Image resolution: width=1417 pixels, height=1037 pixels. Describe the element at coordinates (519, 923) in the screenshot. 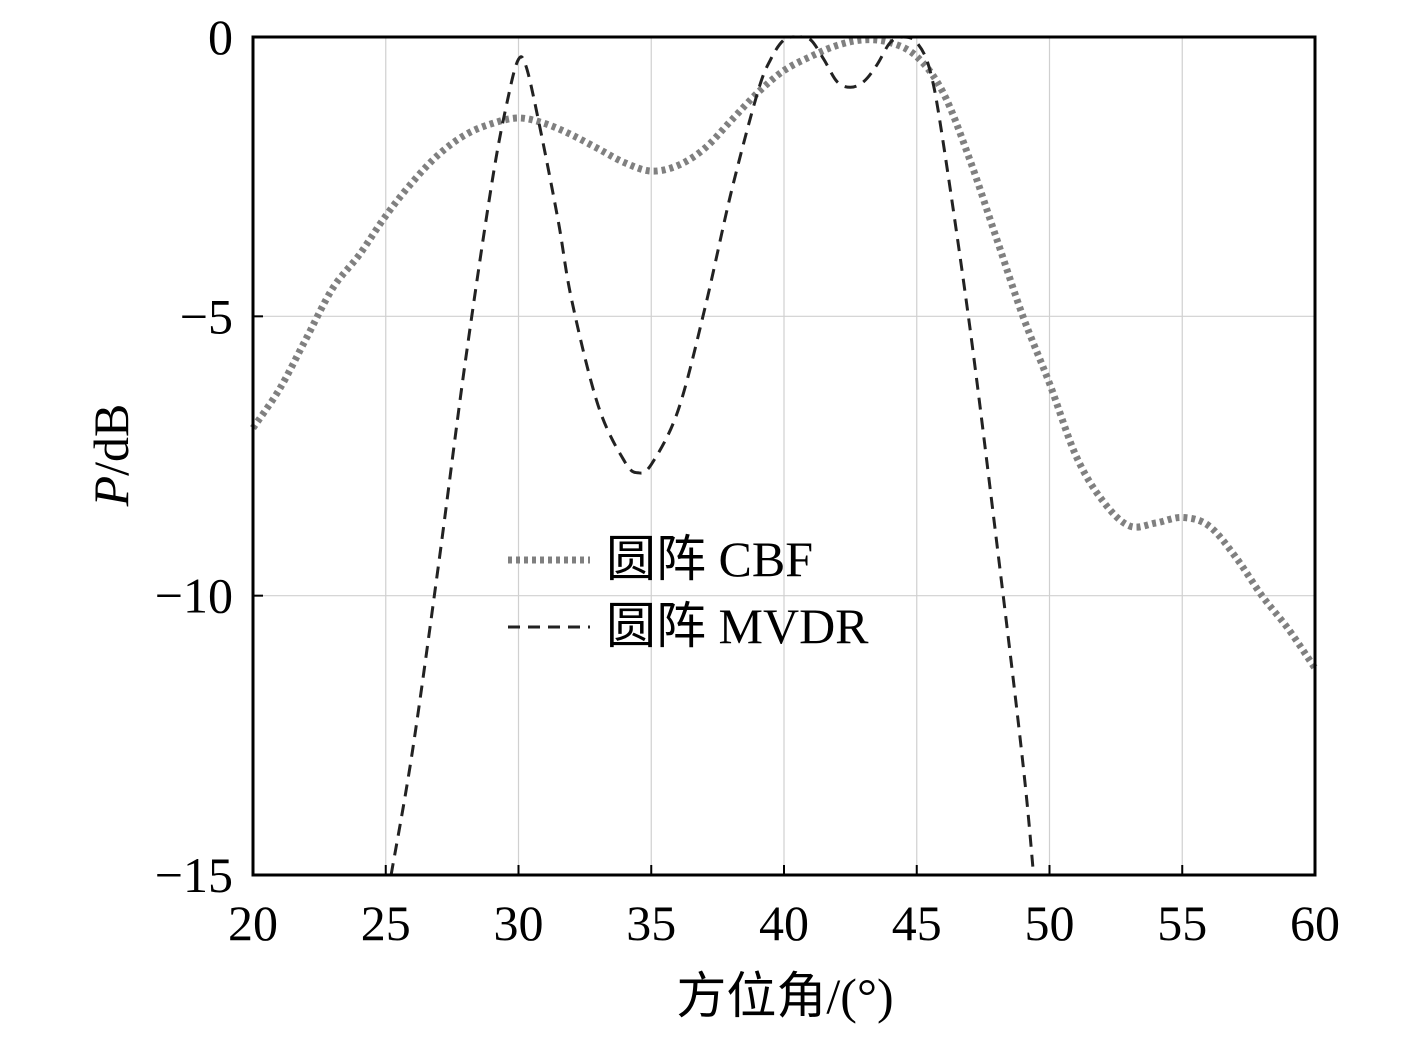

I see `x-tick-label: 30` at that location.